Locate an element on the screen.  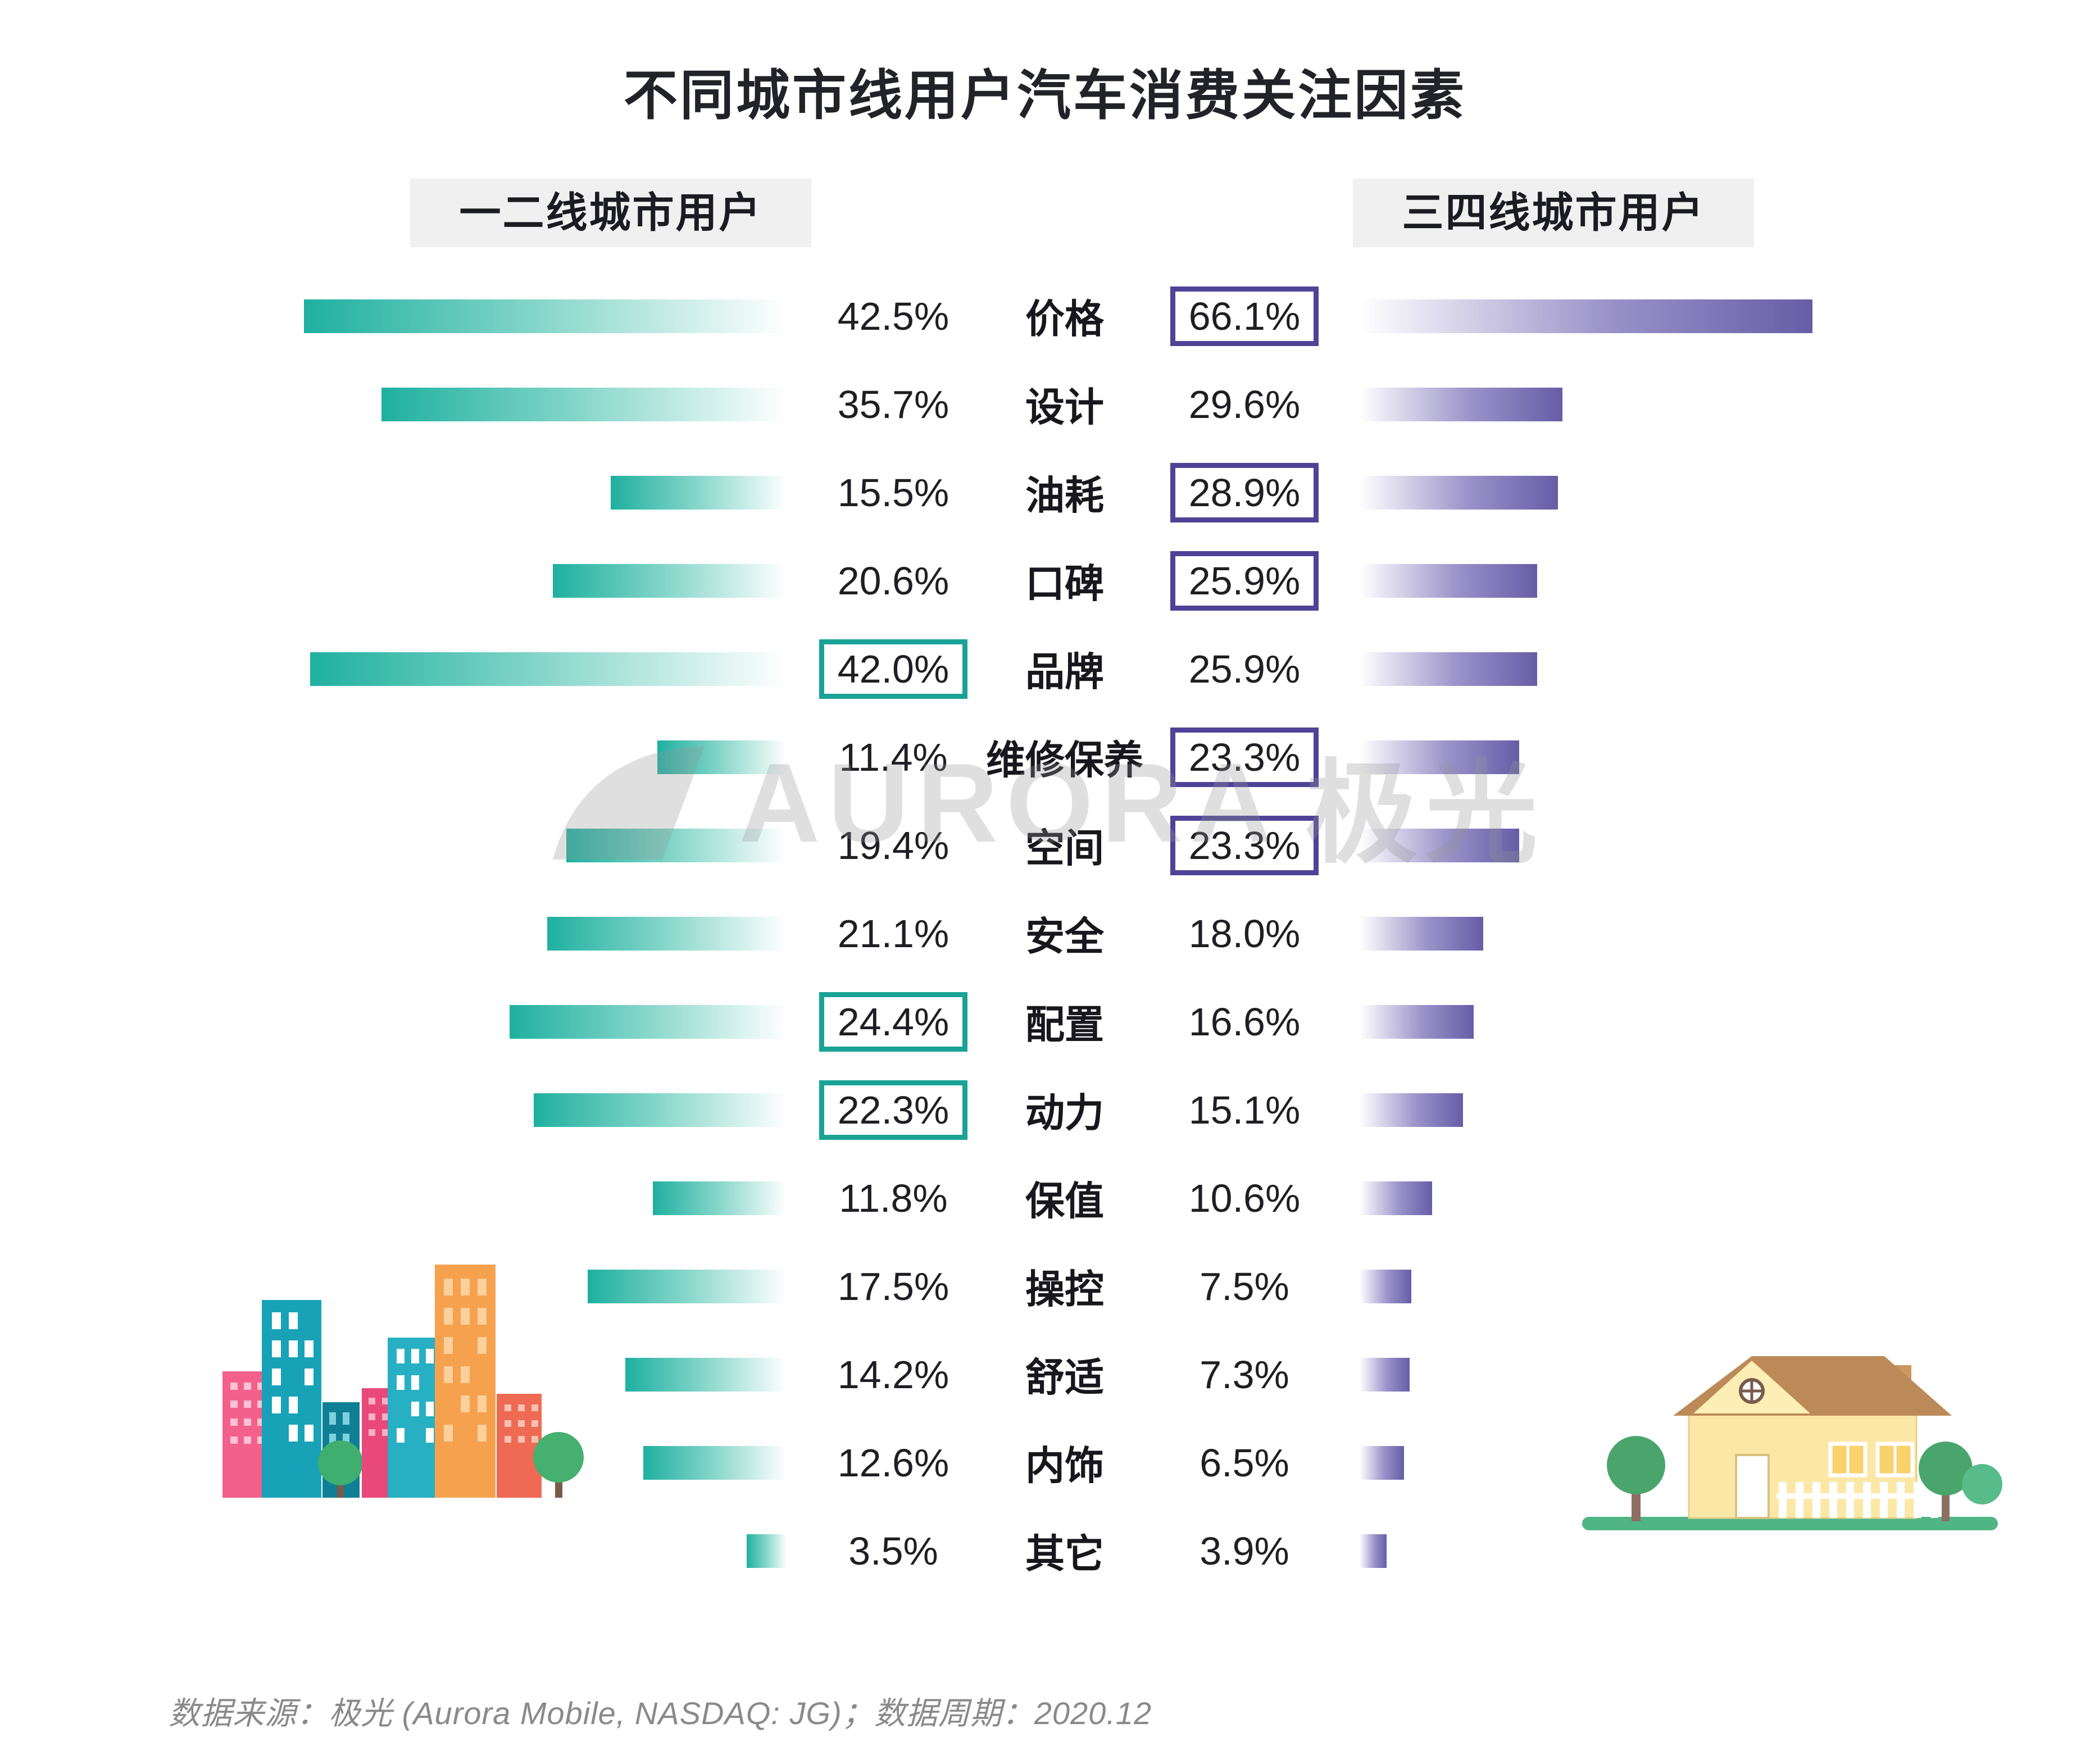
category-label: 油耗 is located at coordinates (1064, 495).